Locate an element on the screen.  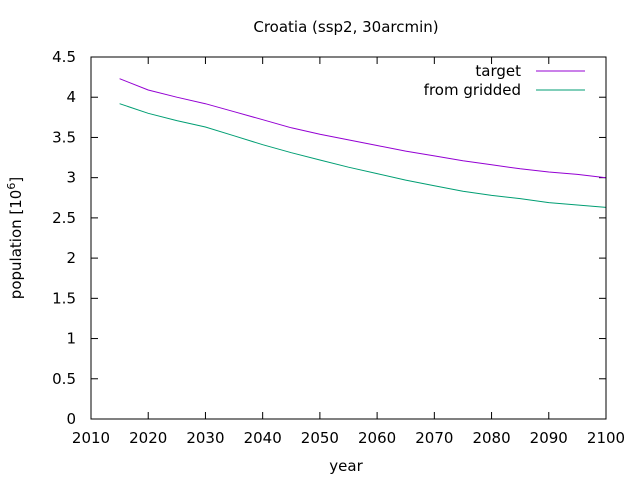
x-tick-label: 2050 is located at coordinates (320, 438).